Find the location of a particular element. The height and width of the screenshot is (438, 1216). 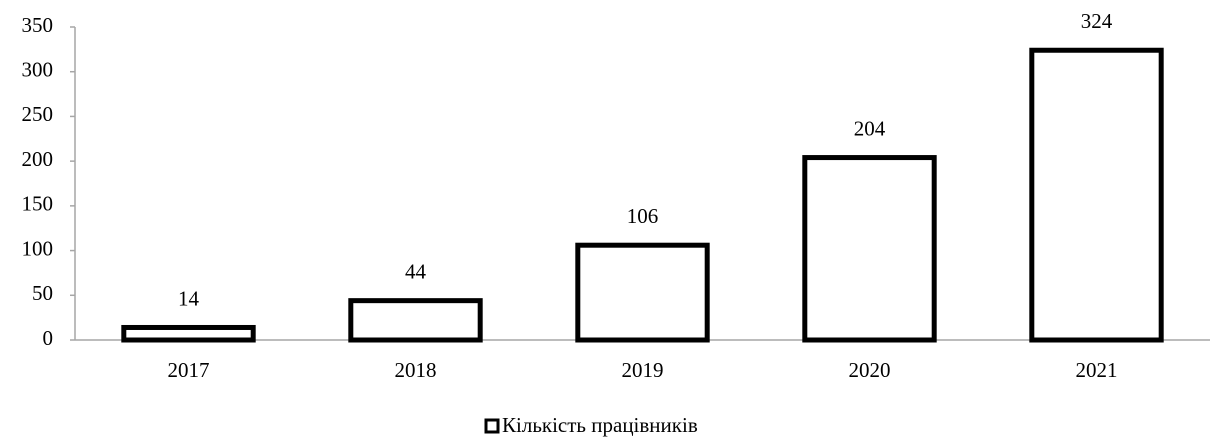

y-tick-label: 50 is located at coordinates (42, 293).